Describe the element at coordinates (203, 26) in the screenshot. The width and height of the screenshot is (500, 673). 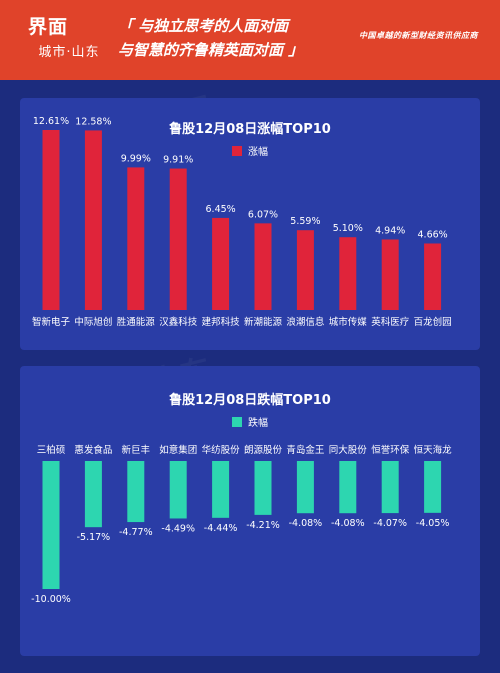
I see `slogan-line-1: 「 与独立思考的人面对面` at that location.